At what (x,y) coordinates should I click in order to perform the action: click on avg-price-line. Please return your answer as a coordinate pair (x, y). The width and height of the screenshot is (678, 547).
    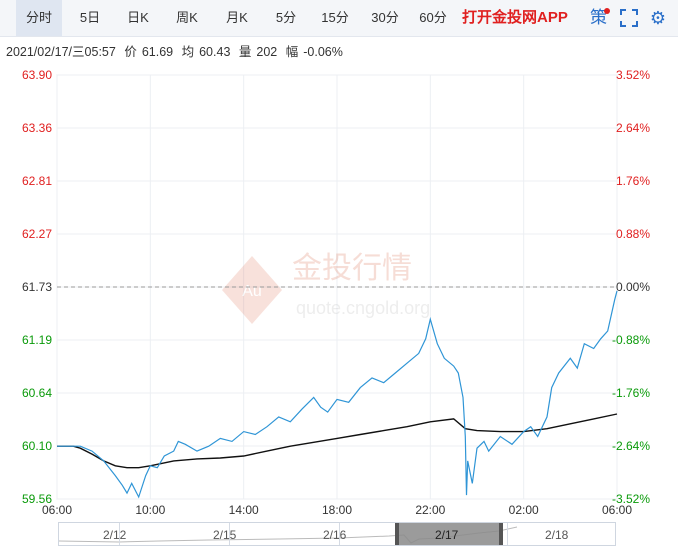
    Looking at the image, I should click on (337, 441).